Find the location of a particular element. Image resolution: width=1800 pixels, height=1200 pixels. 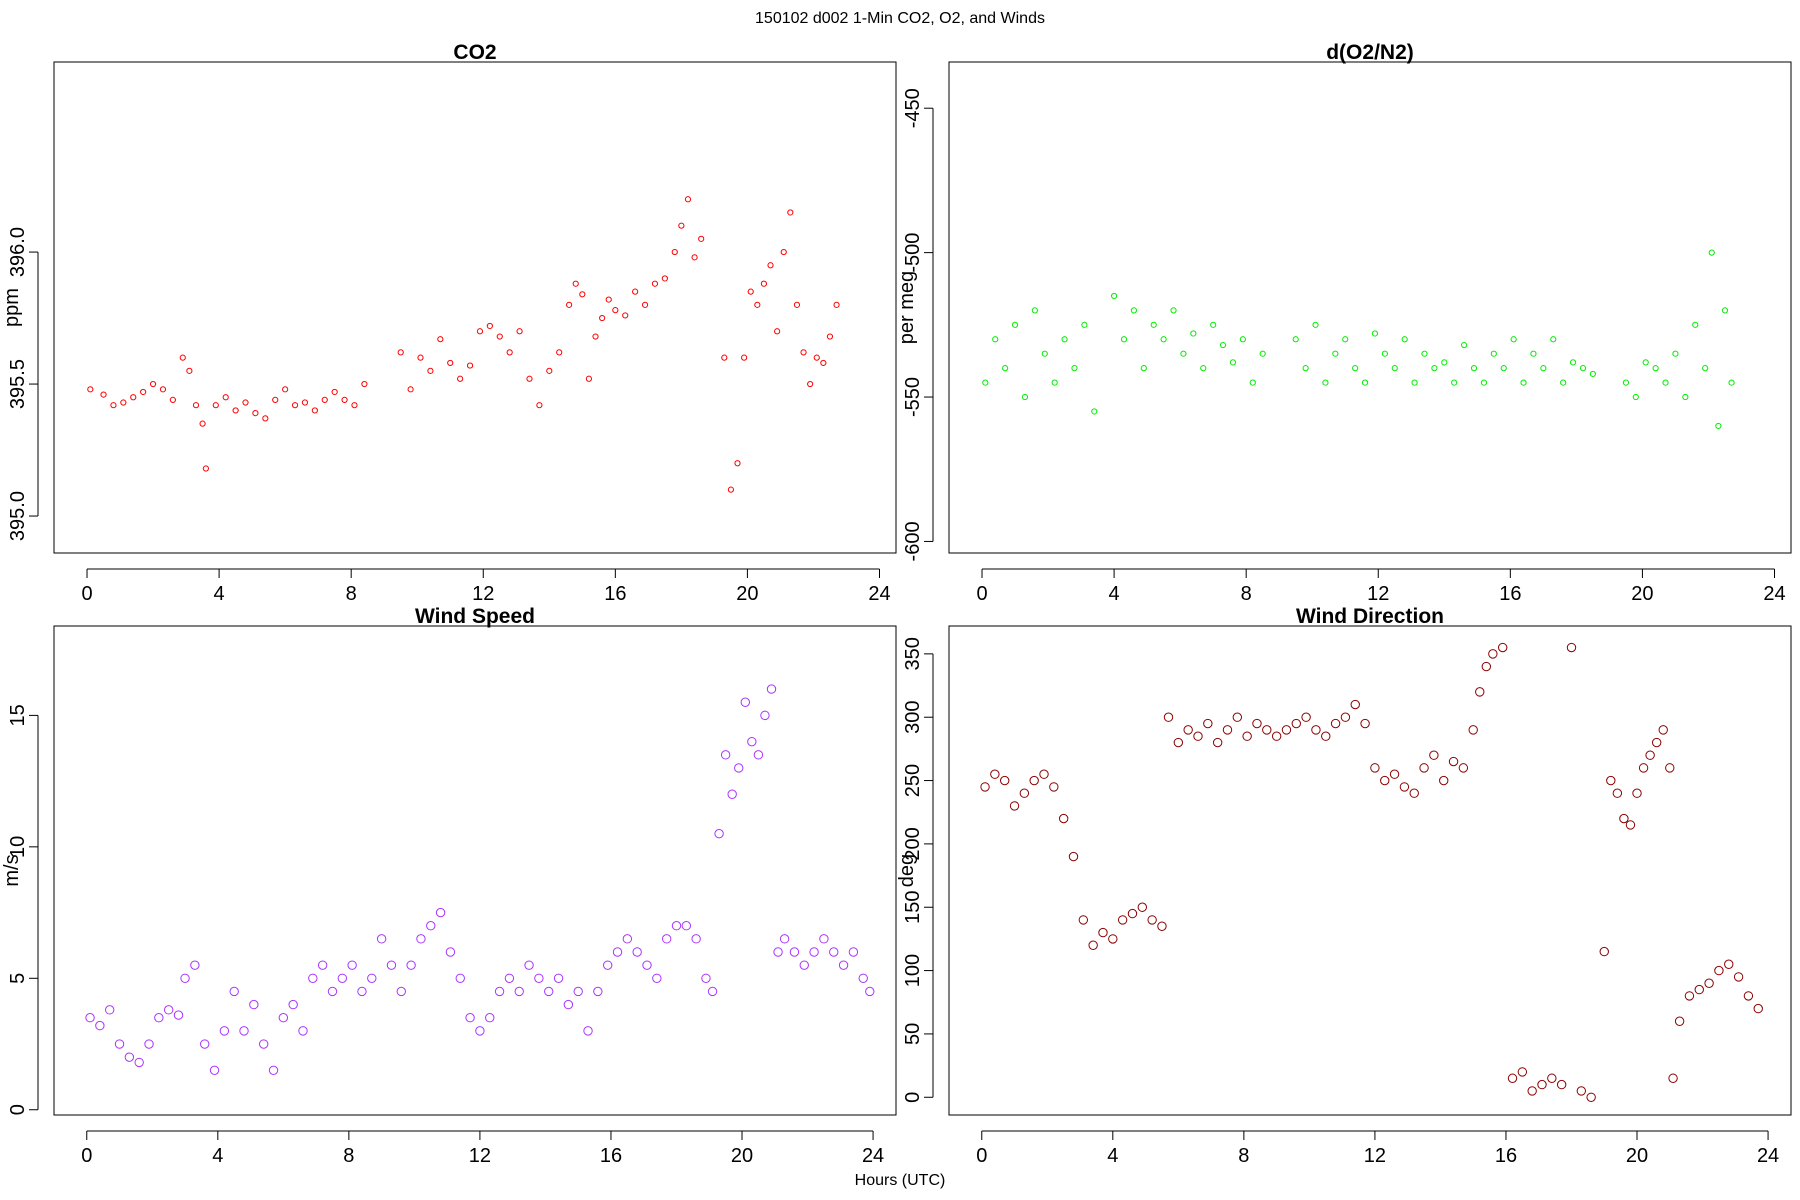

y-tick-label: 0 is located at coordinates (913, 1097).